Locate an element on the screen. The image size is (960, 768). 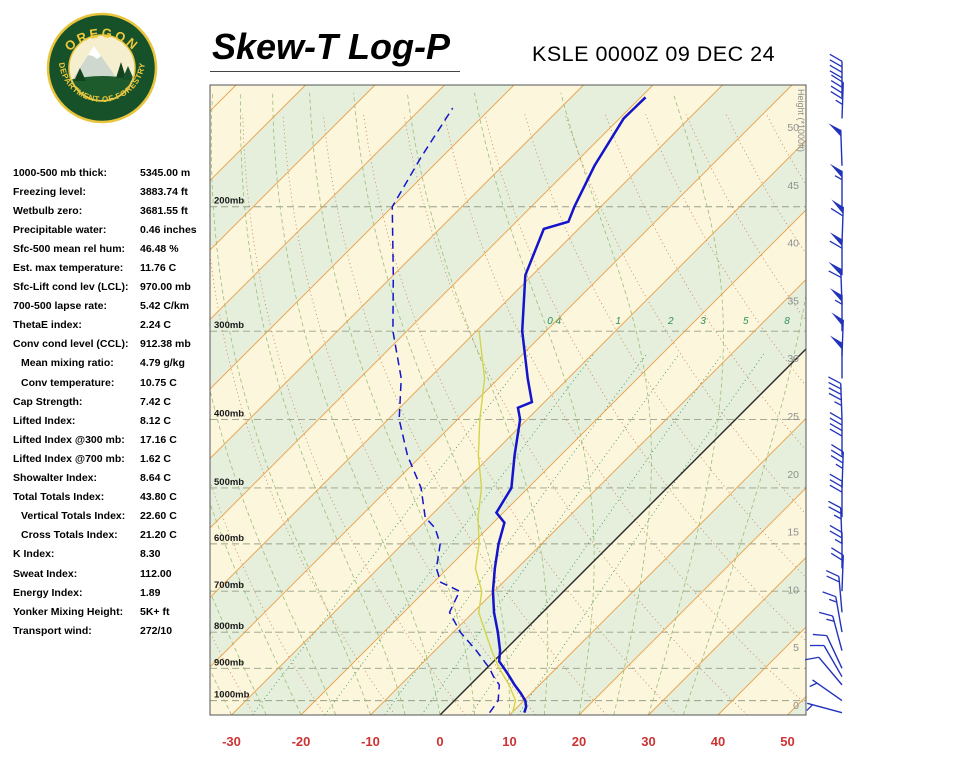
pressure-label: 200mb is located at coordinates (229, 201).